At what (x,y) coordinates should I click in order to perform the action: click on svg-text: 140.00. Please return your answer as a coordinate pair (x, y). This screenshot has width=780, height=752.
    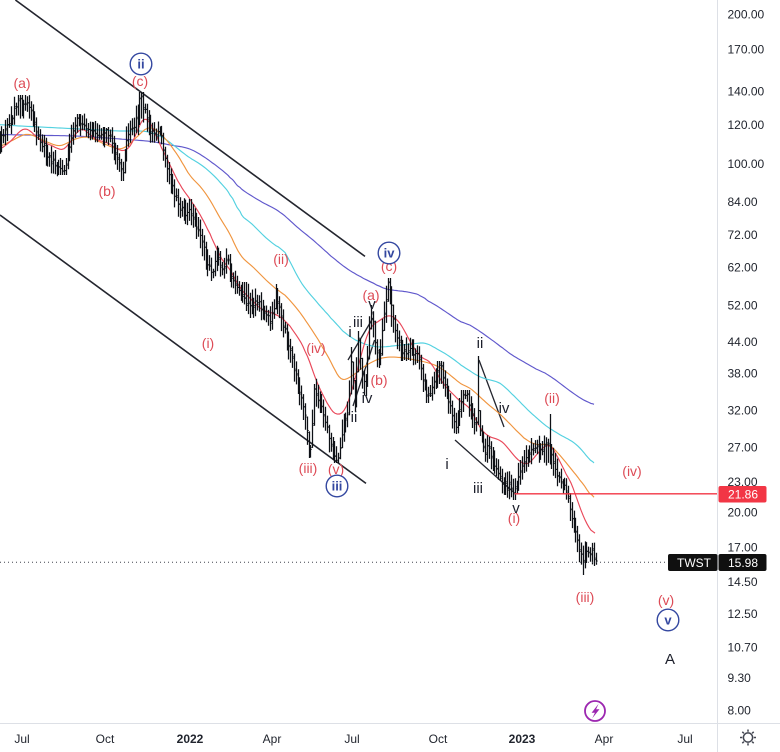
    Looking at the image, I should click on (746, 91).